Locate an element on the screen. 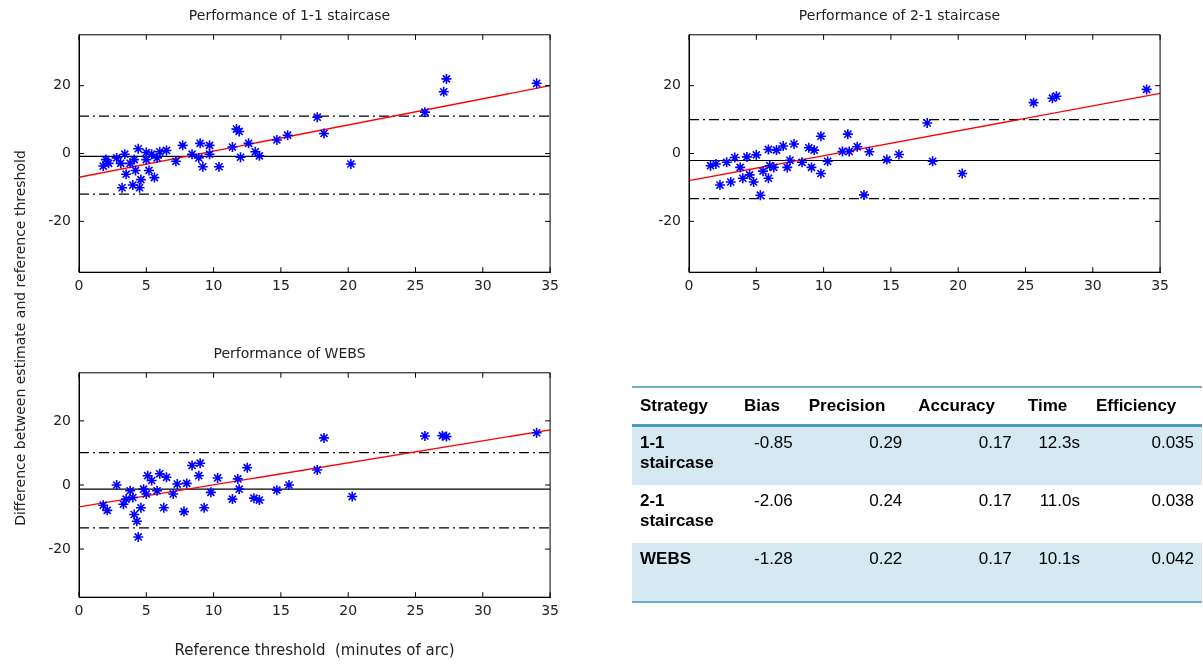 This screenshot has width=1203, height=668. x-tick-label: 0 is located at coordinates (79, 285).